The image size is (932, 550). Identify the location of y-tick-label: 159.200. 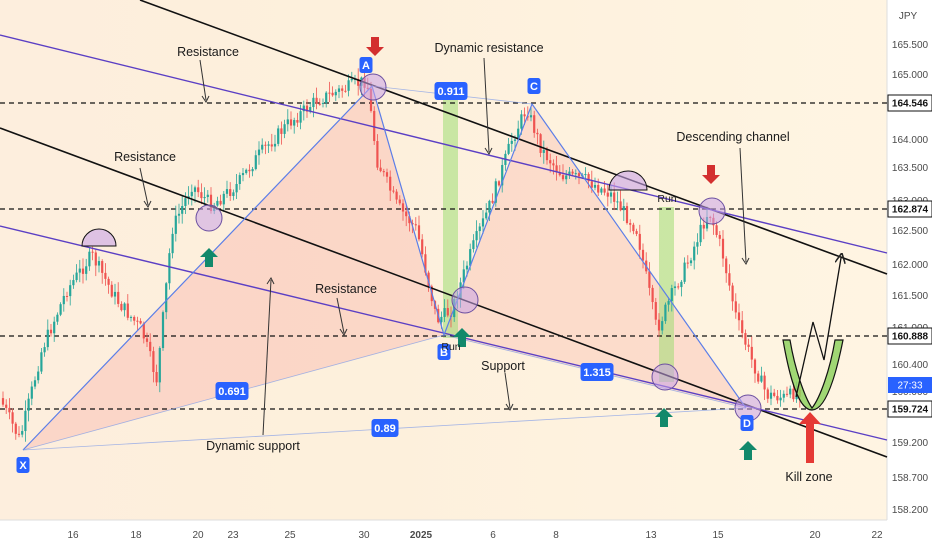
(910, 443).